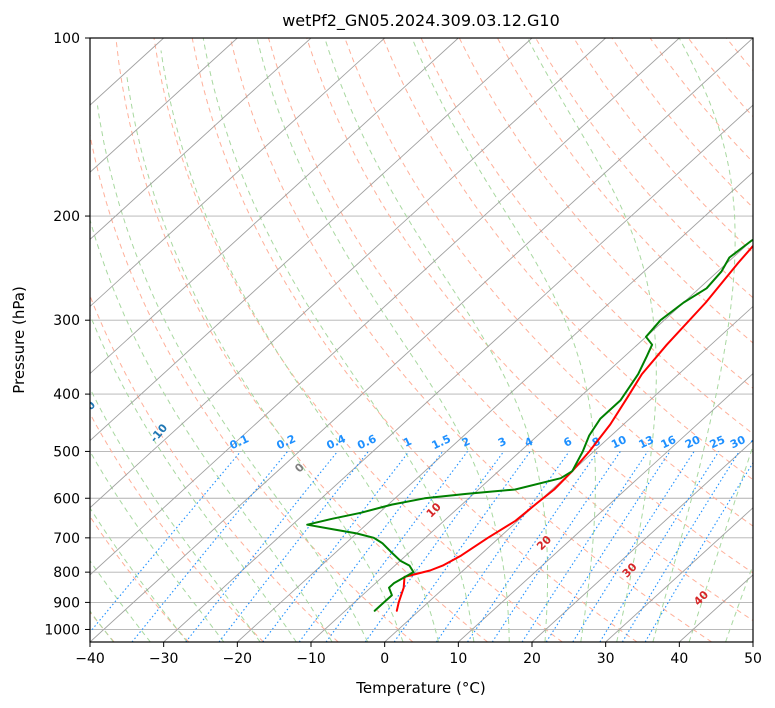 The width and height of the screenshot is (775, 708). I want to click on y-tick-label: 300, so click(66, 321).